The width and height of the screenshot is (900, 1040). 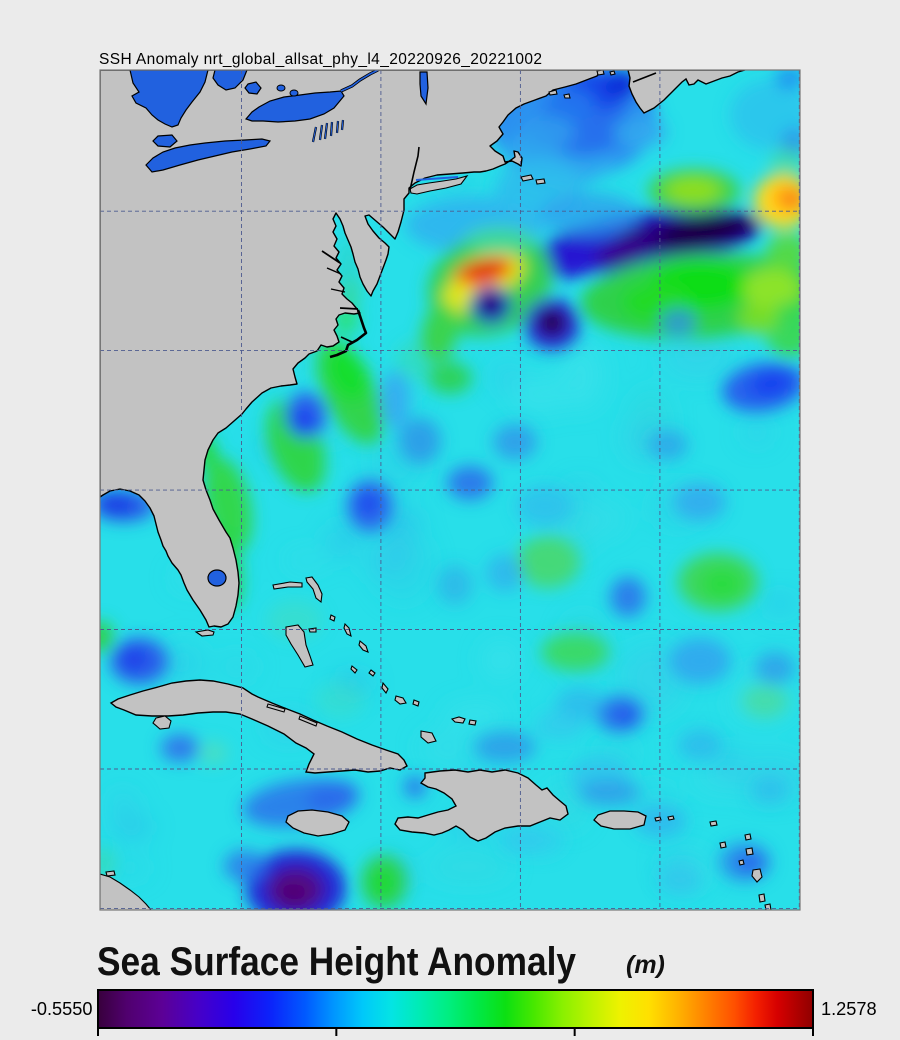 I want to click on svg-text: 1.2578, so click(x=849, y=1009).